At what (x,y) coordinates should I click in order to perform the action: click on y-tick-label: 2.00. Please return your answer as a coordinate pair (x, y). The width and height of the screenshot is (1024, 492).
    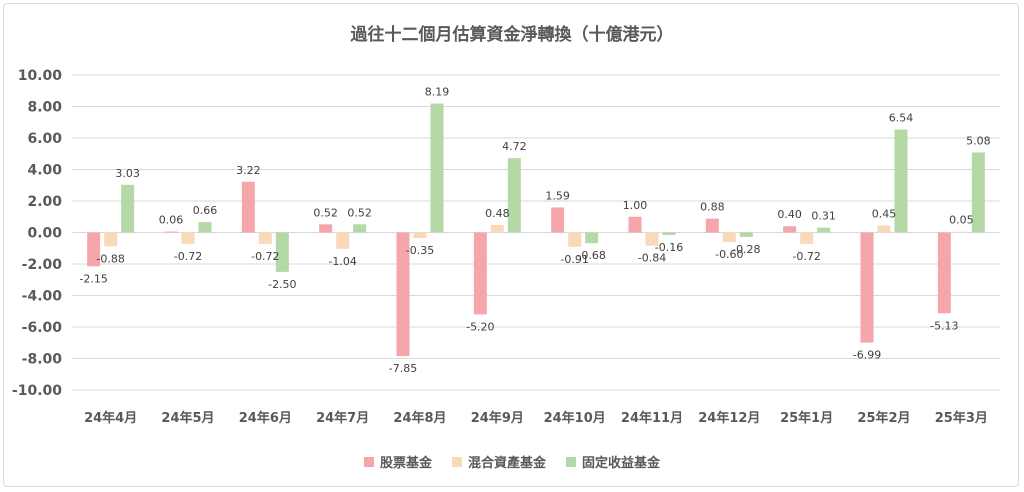
    Looking at the image, I should click on (44, 202).